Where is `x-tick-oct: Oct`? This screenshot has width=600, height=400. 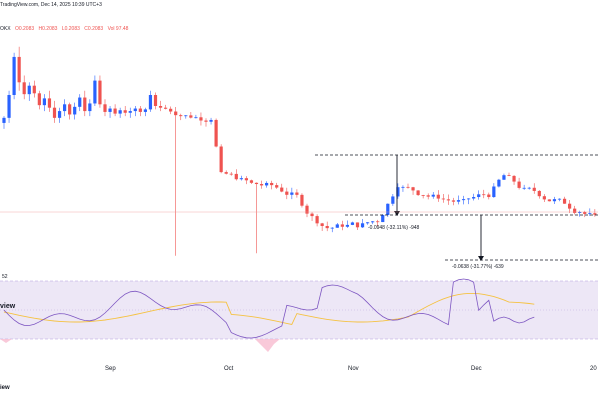 x-tick-oct: Oct is located at coordinates (229, 369).